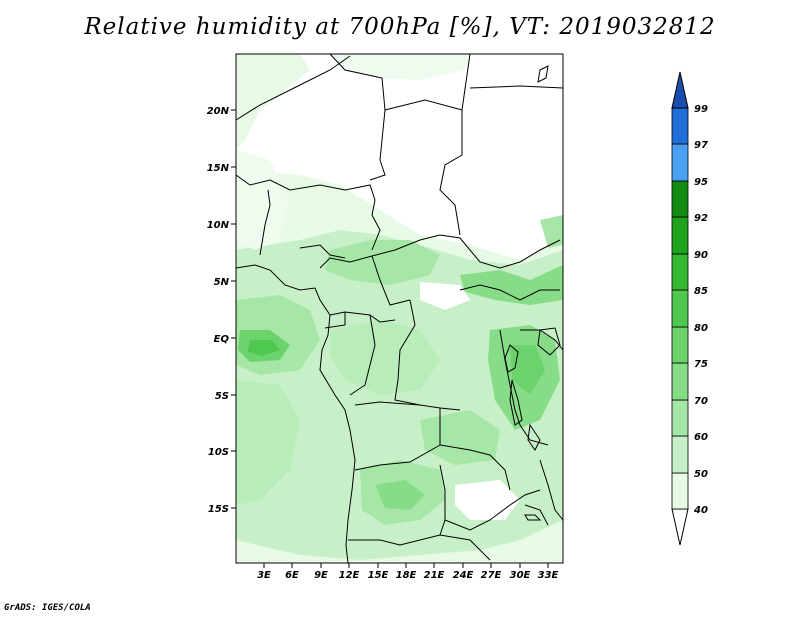 The width and height of the screenshot is (800, 618). Describe the element at coordinates (701, 145) in the screenshot. I see `colorbar-label: 97` at that location.